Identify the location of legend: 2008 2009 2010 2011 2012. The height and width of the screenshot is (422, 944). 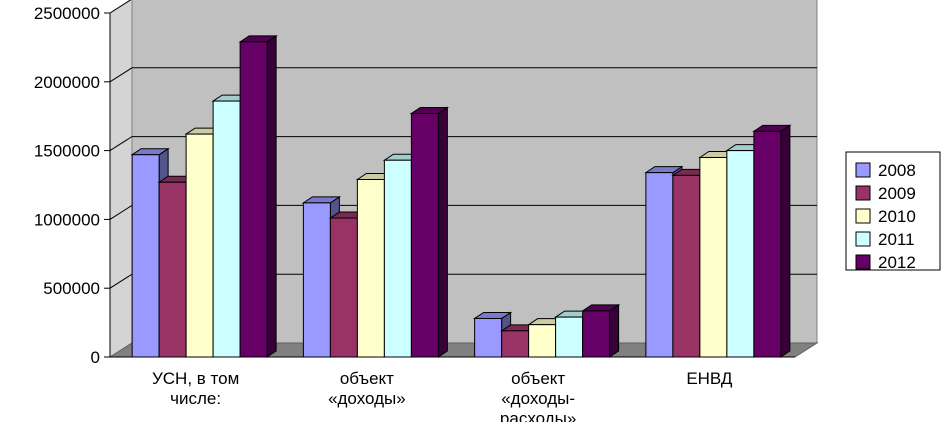
(893, 211).